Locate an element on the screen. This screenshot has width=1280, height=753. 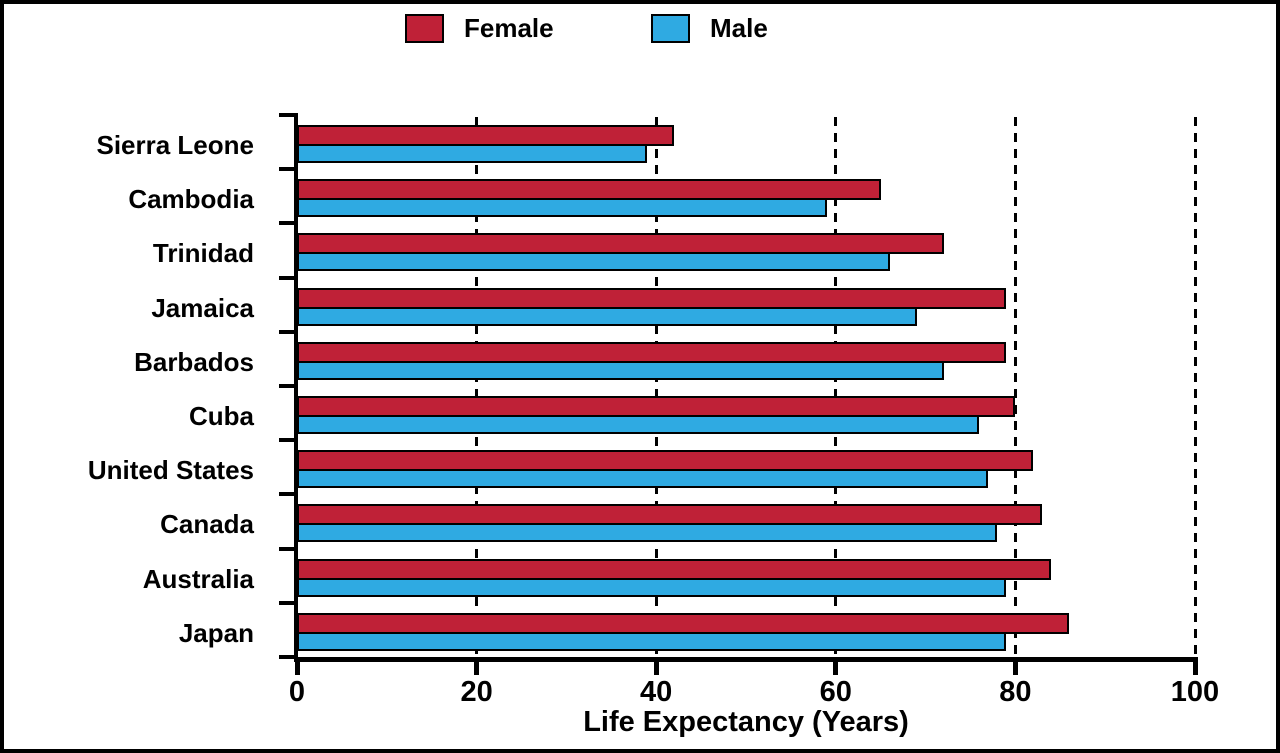
x-tick-label-20: 20 is located at coordinates (476, 692).